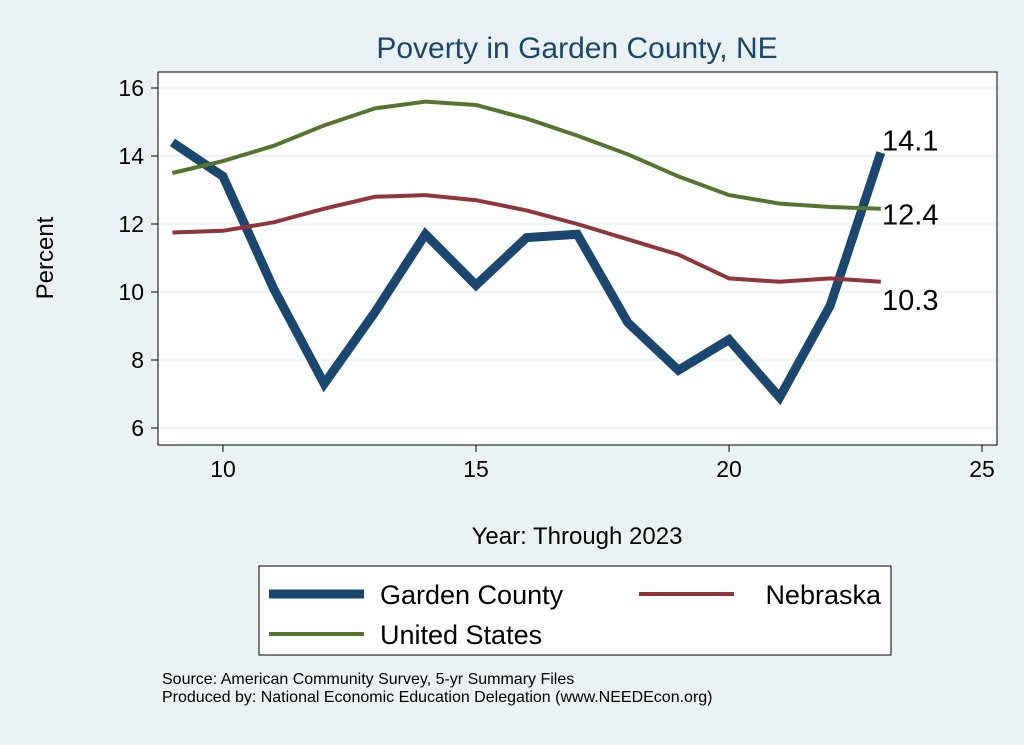 The width and height of the screenshot is (1024, 745). Describe the element at coordinates (910, 301) in the screenshot. I see `end-label: 10.3` at that location.